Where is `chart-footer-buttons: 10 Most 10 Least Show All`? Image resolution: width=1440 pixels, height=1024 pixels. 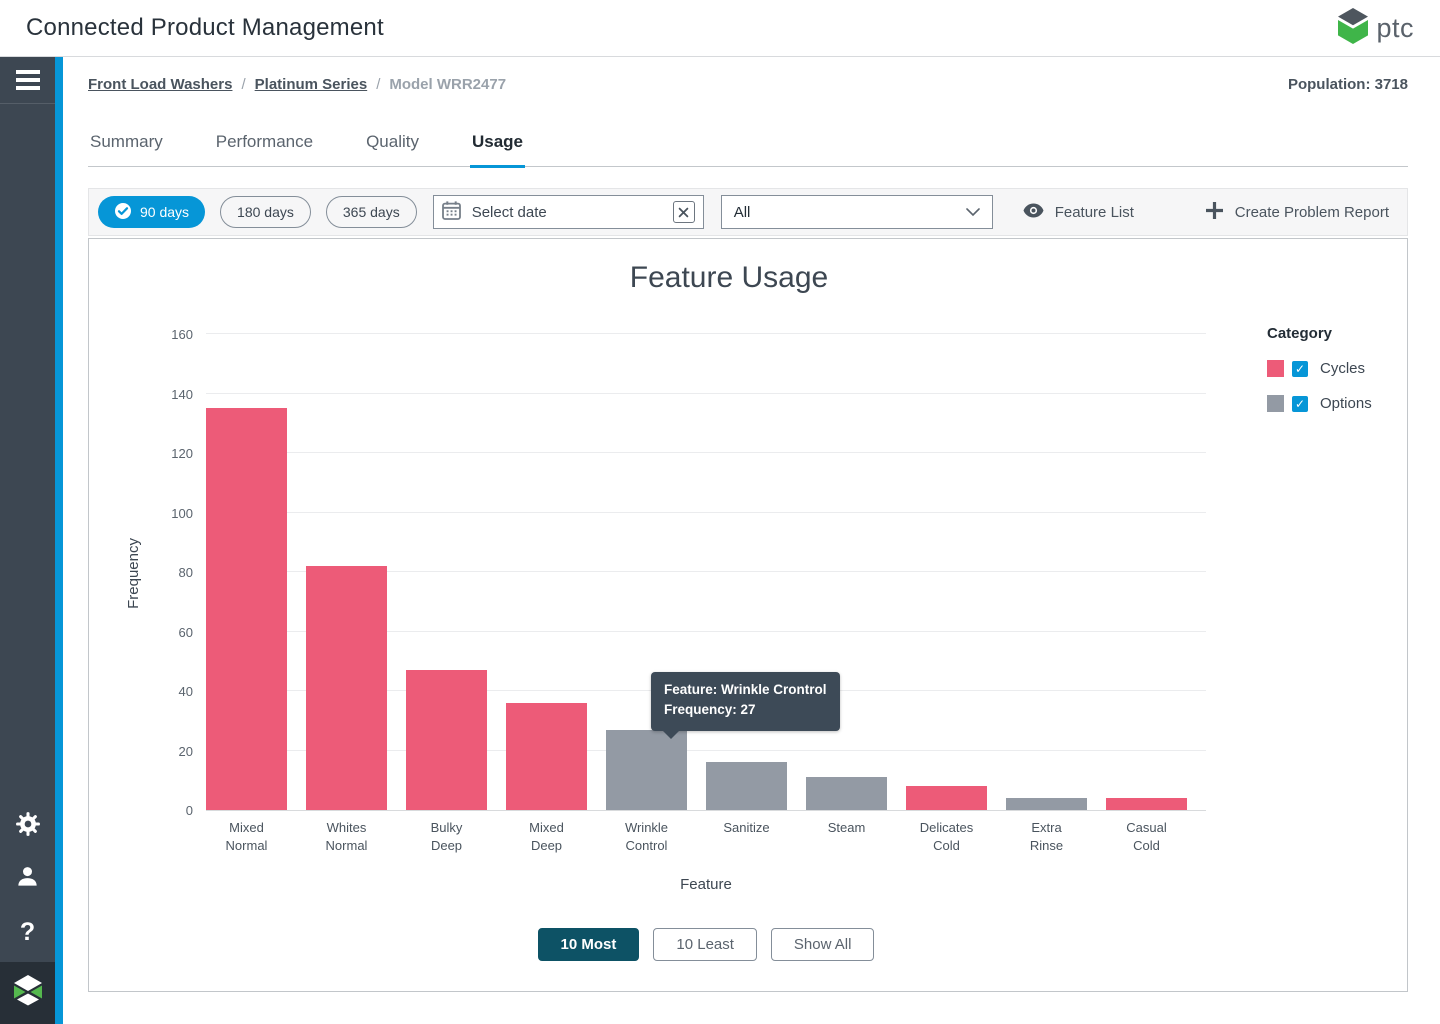
chart-footer-buttons: 10 Most 10 Least Show All is located at coordinates (706, 944).